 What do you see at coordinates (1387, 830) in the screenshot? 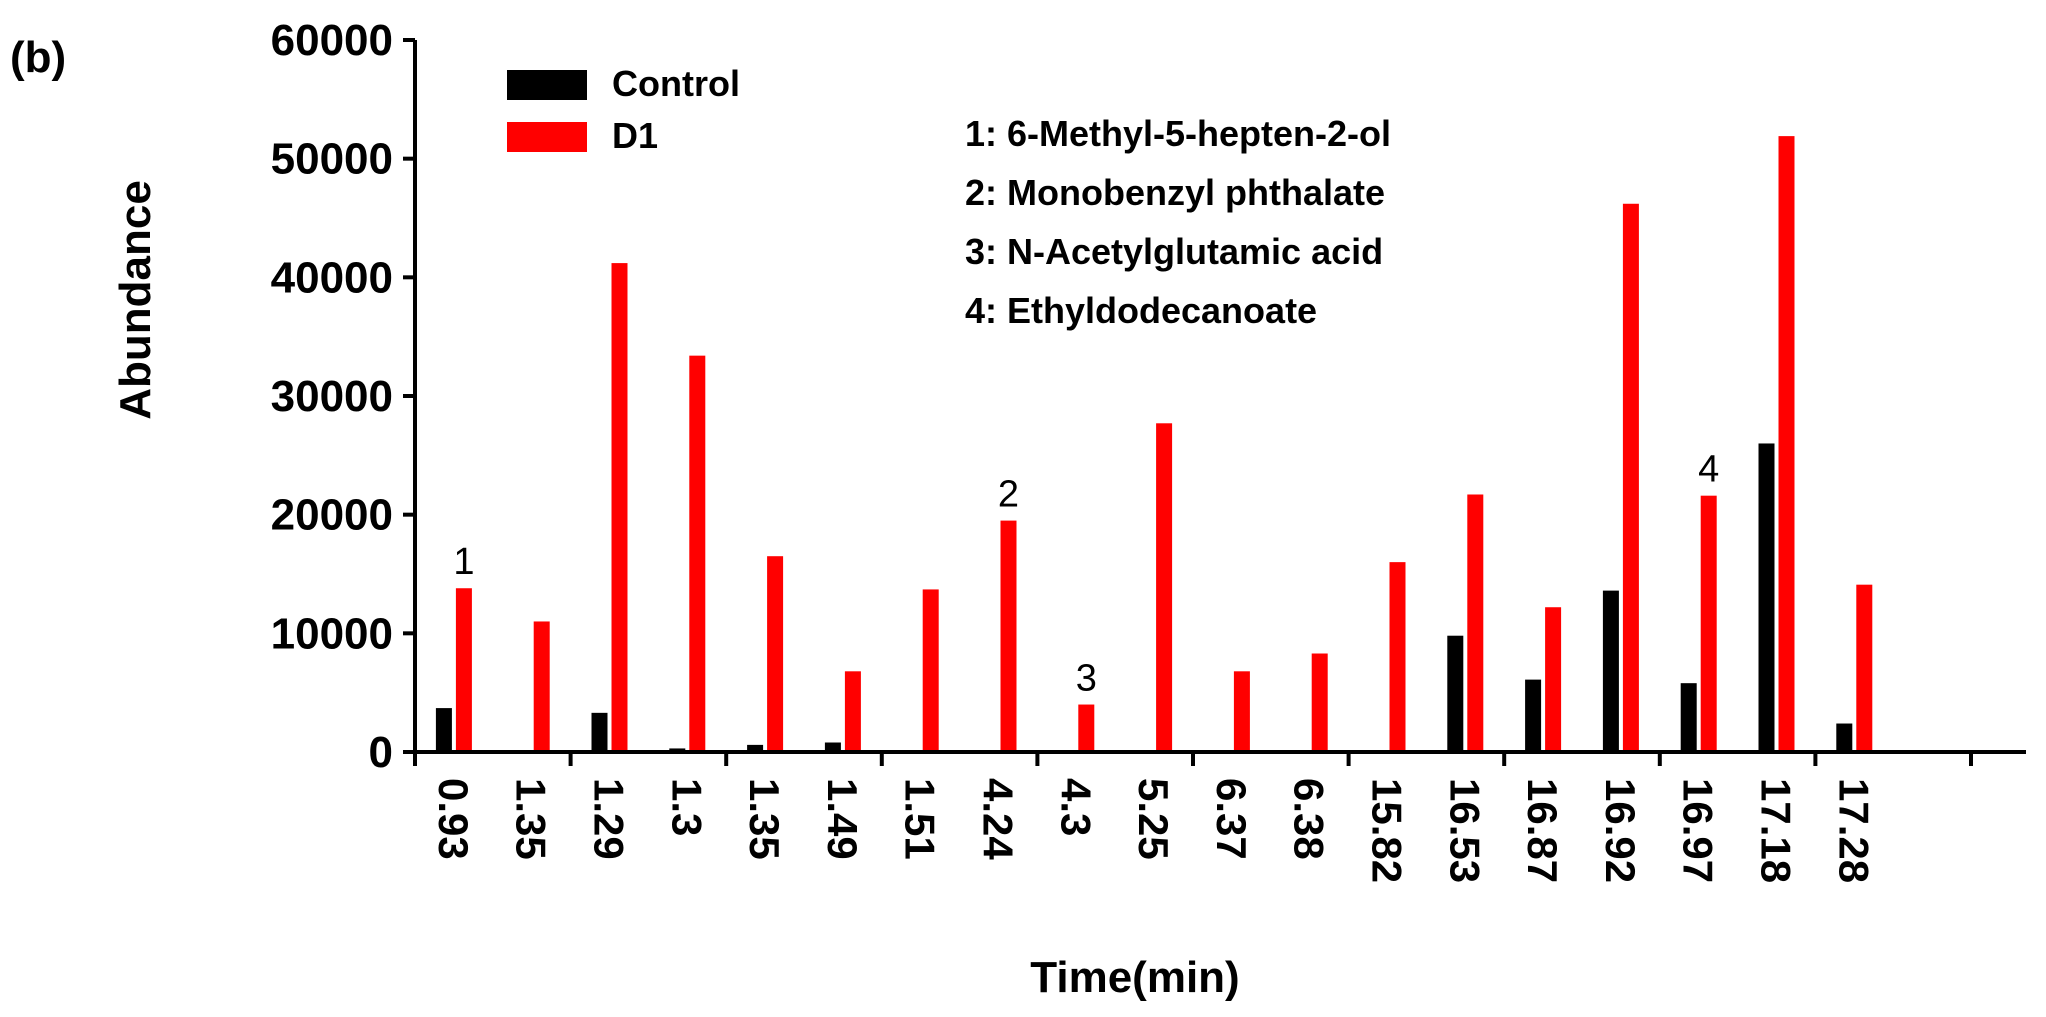
I see `x-tick-label: 15.82` at bounding box center [1387, 830].